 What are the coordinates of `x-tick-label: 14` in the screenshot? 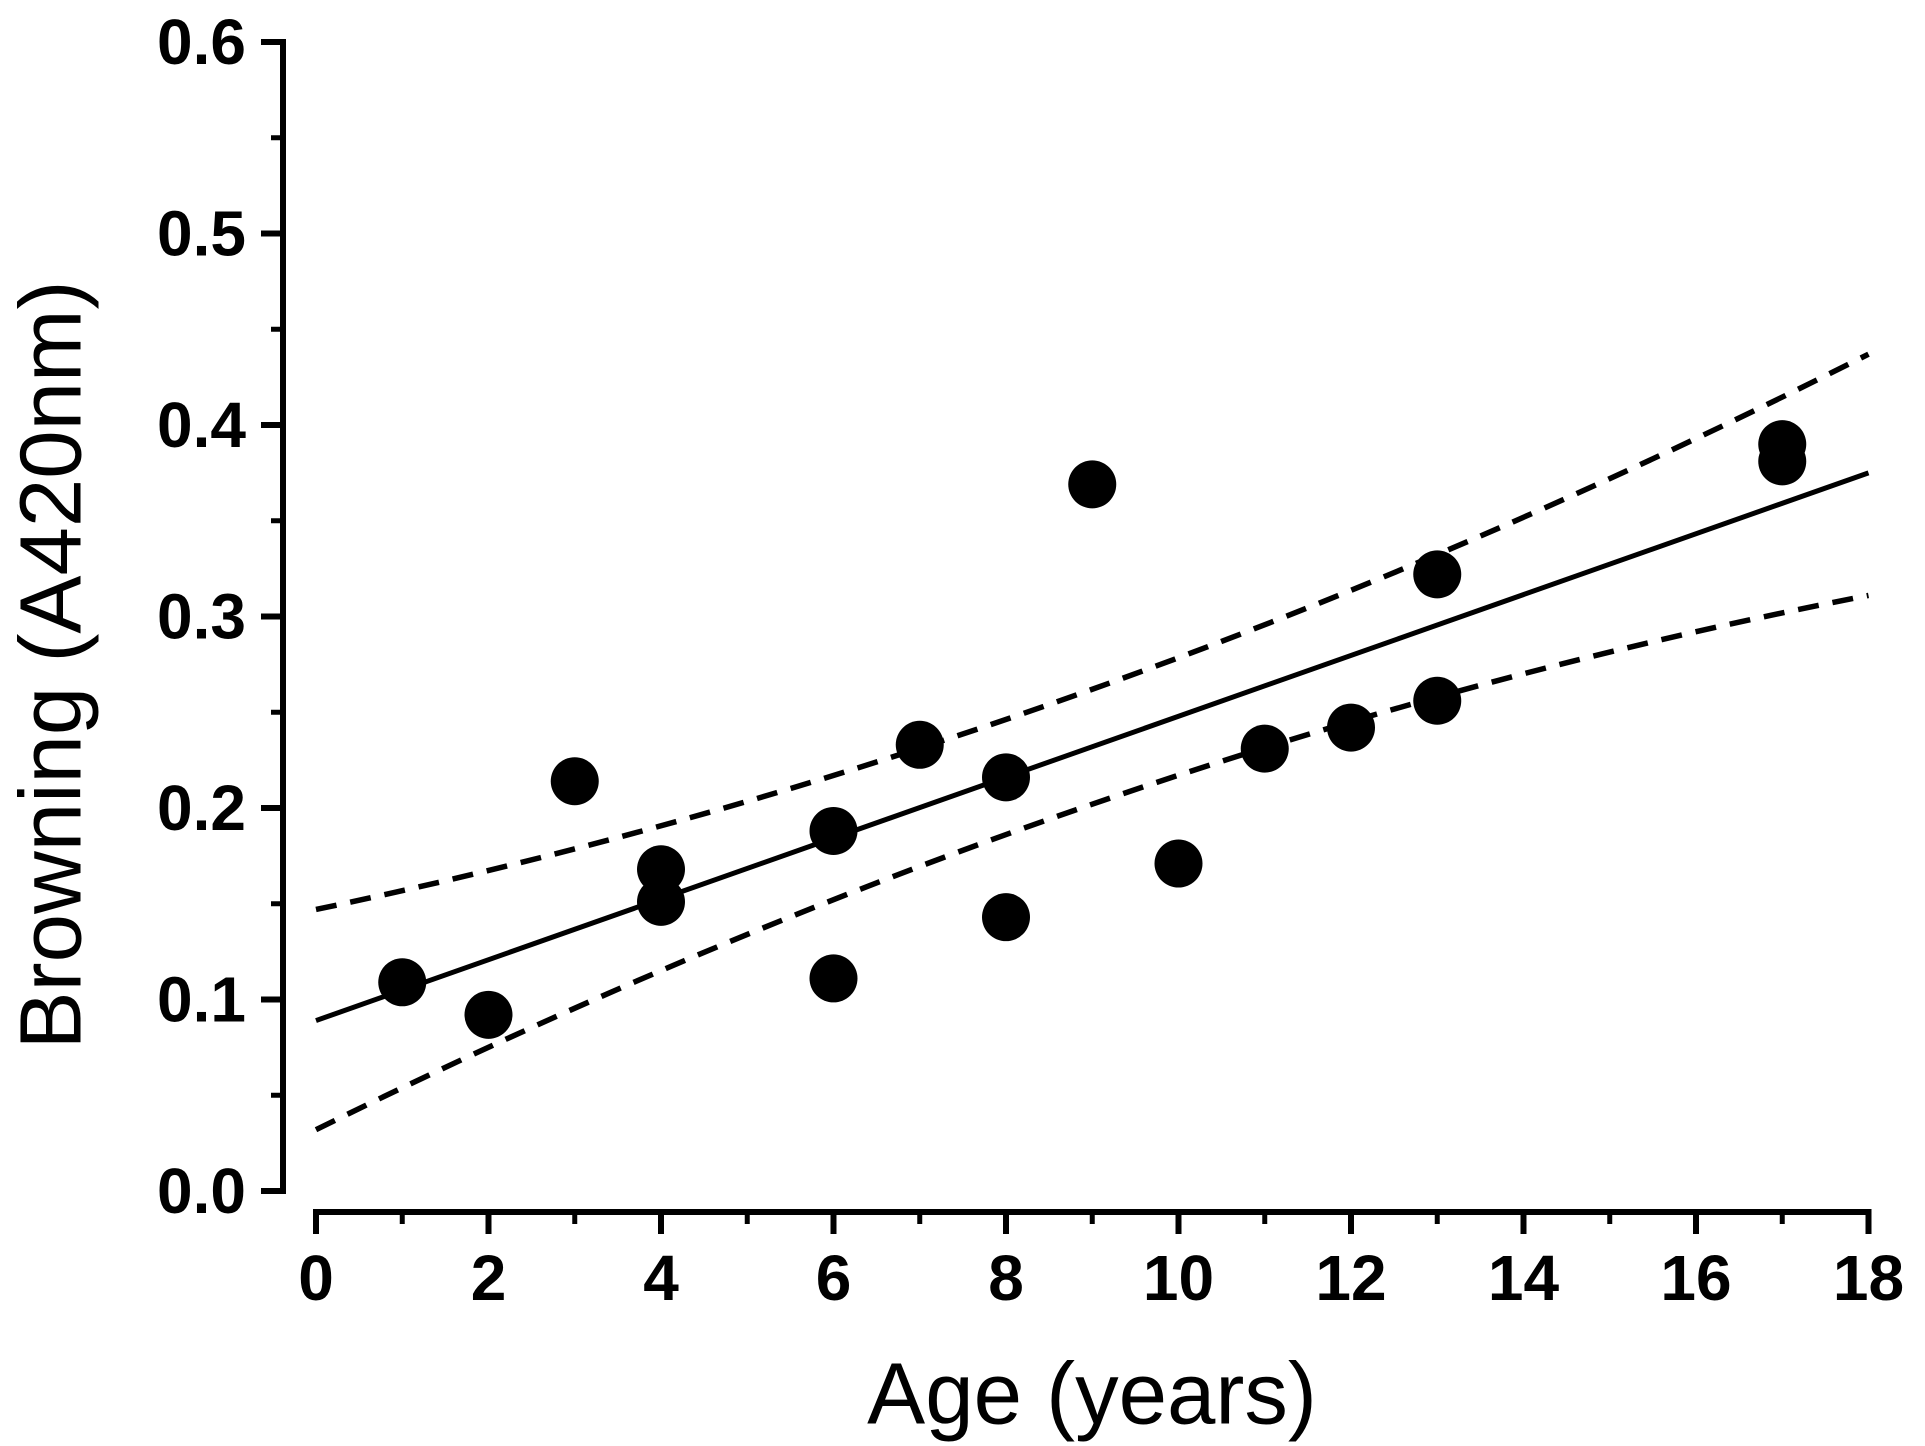 It's located at (1524, 1278).